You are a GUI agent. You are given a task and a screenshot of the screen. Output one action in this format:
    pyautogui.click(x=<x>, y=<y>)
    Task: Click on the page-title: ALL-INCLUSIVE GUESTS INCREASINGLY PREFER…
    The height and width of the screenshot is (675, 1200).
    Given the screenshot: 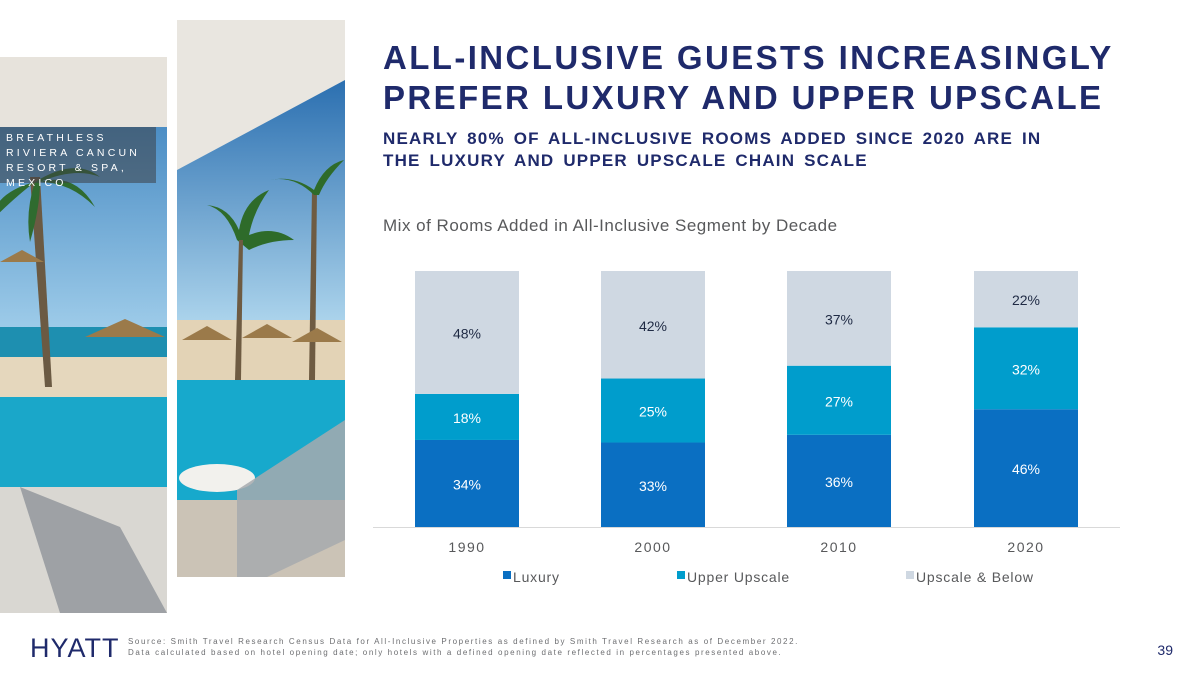 What is the action you would take?
    pyautogui.click(x=748, y=77)
    